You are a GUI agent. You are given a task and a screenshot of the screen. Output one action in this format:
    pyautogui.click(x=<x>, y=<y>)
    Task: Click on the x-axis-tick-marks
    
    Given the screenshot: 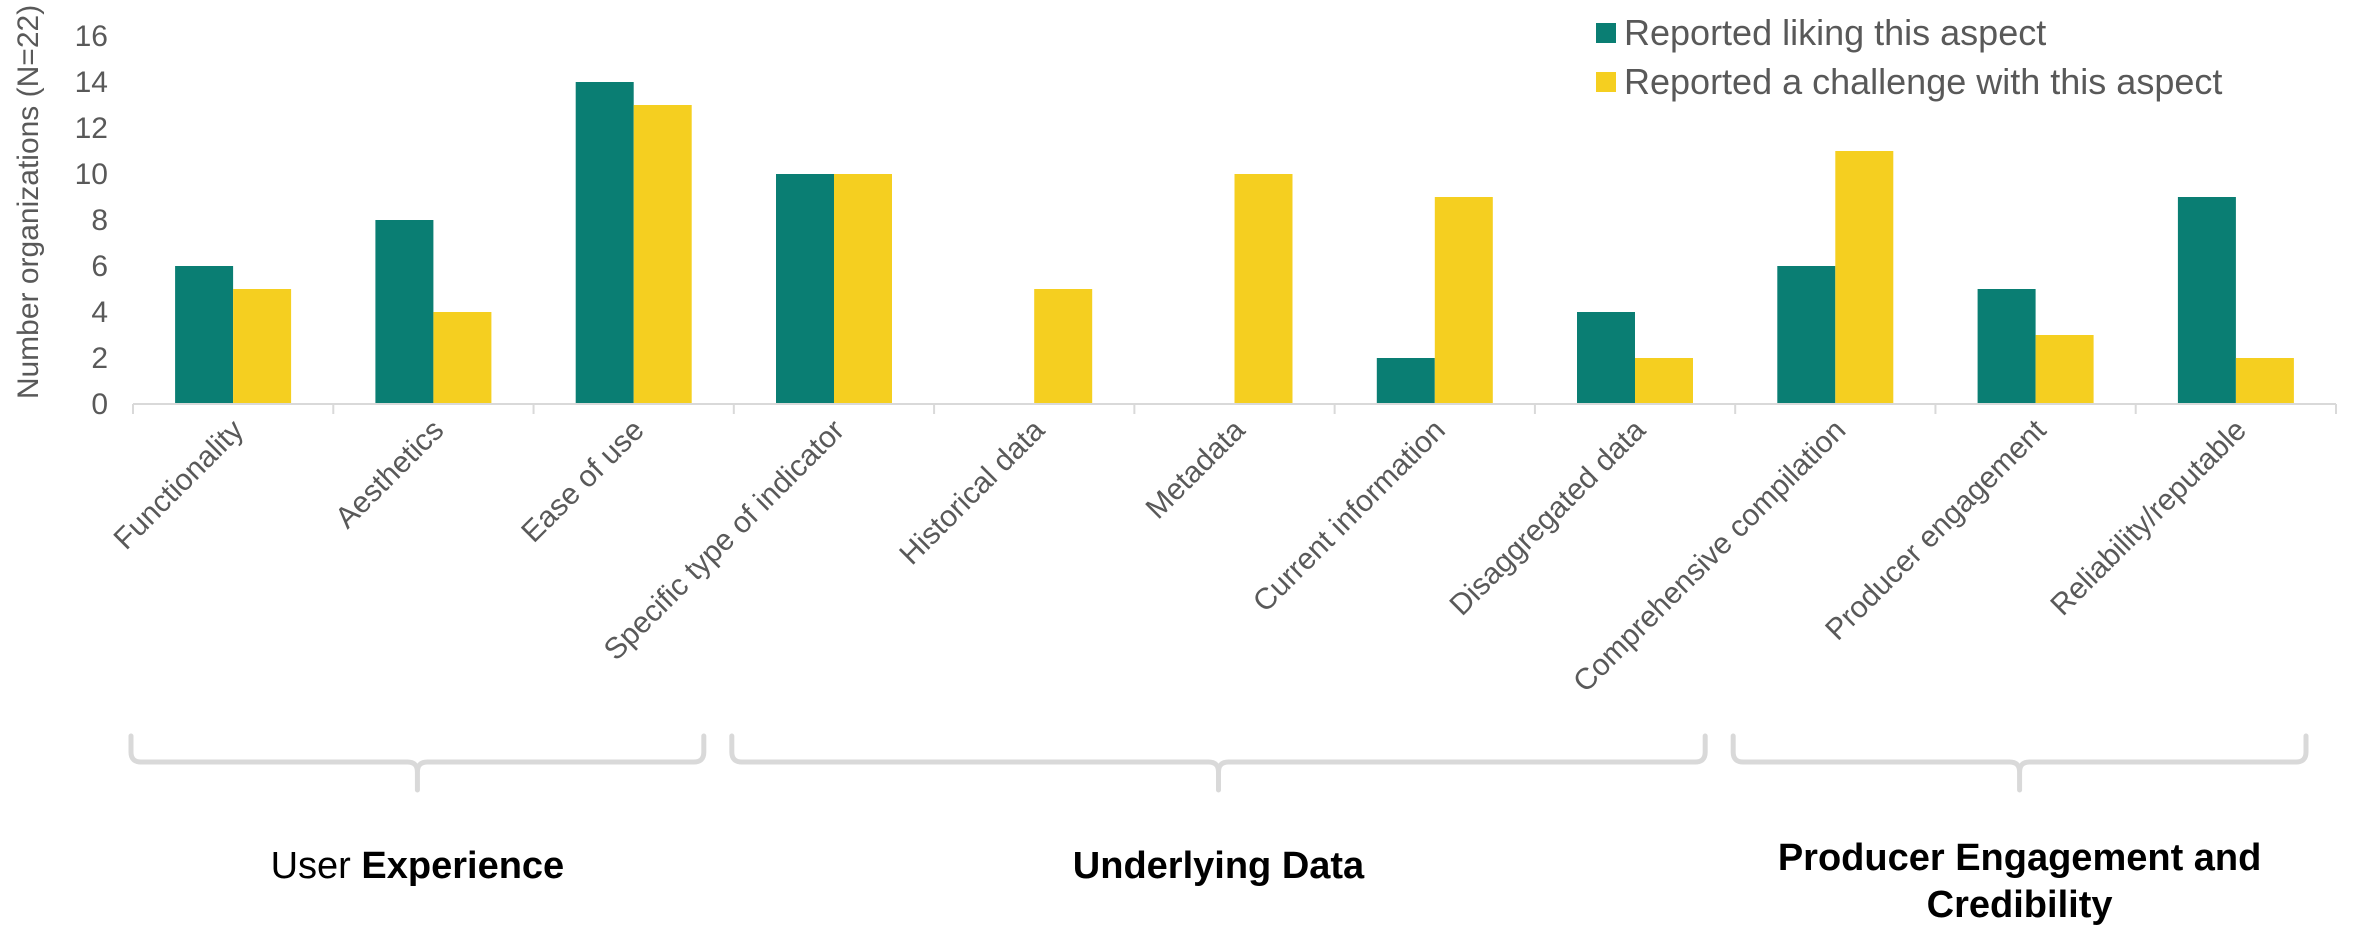 What is the action you would take?
    pyautogui.click(x=1234, y=409)
    